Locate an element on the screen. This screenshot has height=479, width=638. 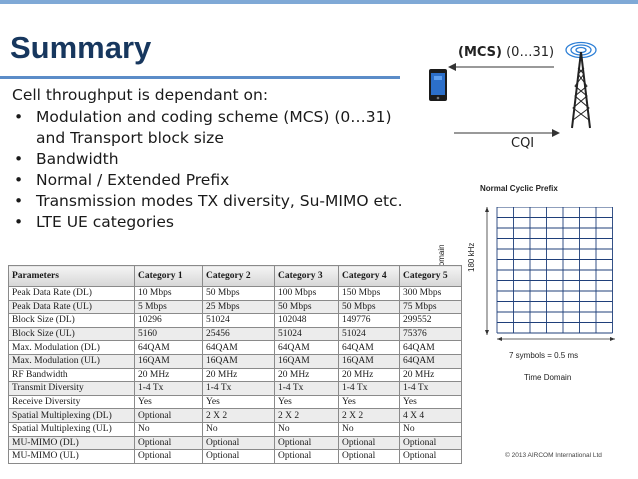
table-cell: Block Size (UL) is located at coordinates (71, 334).